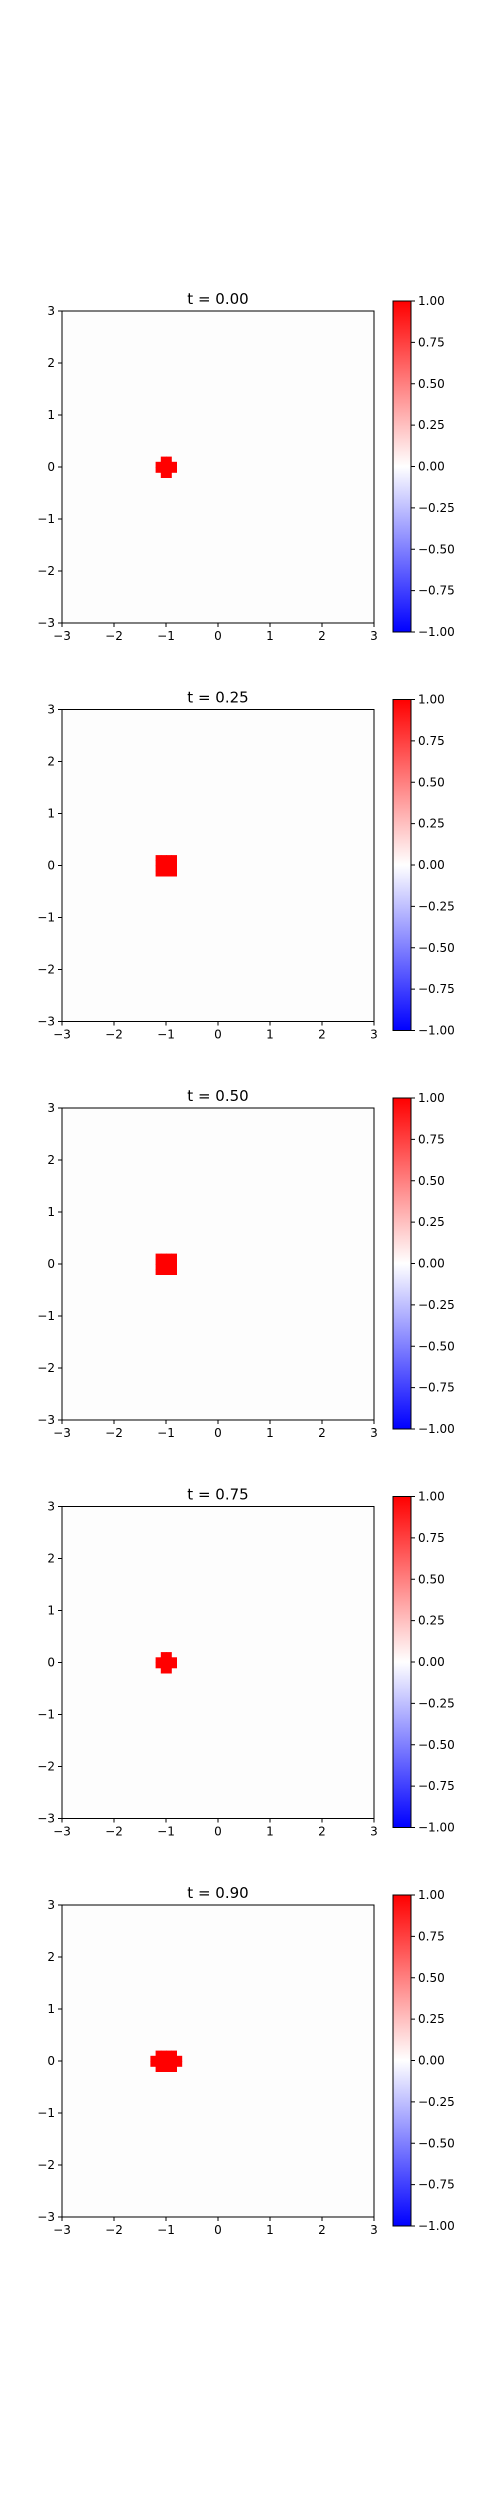 The height and width of the screenshot is (2500, 500). What do you see at coordinates (217, 1893) in the screenshot?
I see `plot-title: t = 0.90` at bounding box center [217, 1893].